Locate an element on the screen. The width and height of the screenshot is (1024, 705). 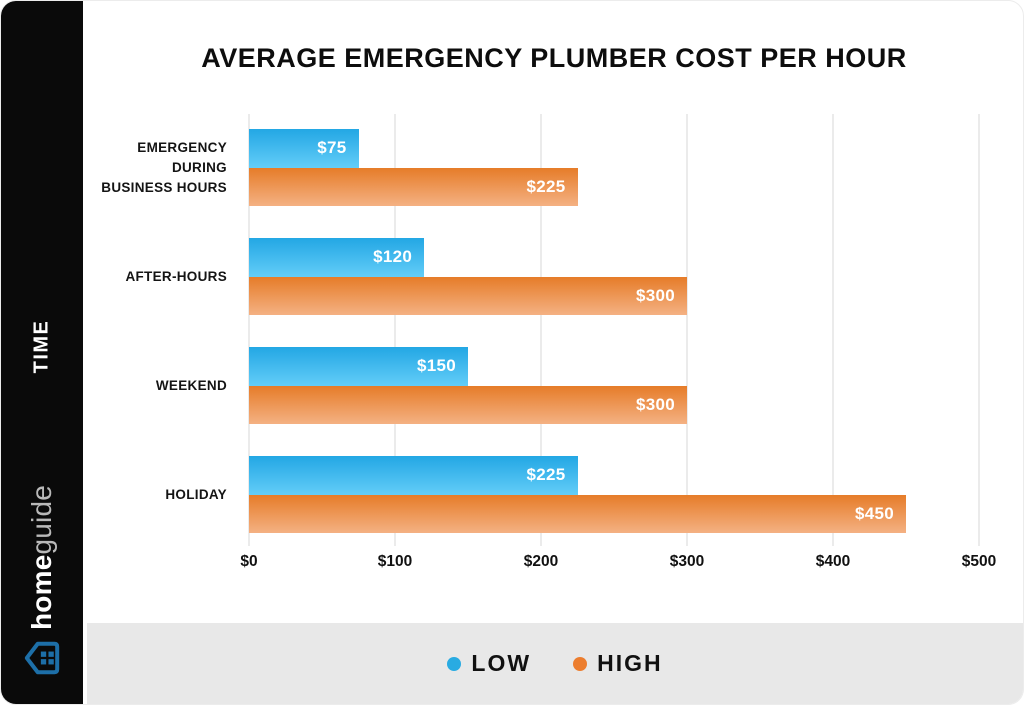
brand-home: home is located at coordinates (41, 592).